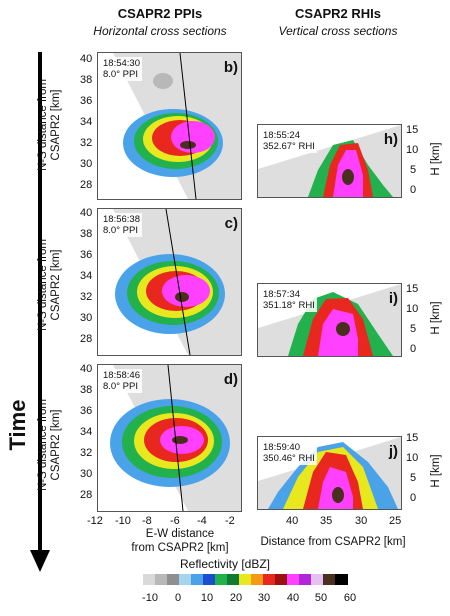 Image resolution: width=450 pixels, height=616 pixels. I want to click on colorbar-tick: 60, so click(350, 598).